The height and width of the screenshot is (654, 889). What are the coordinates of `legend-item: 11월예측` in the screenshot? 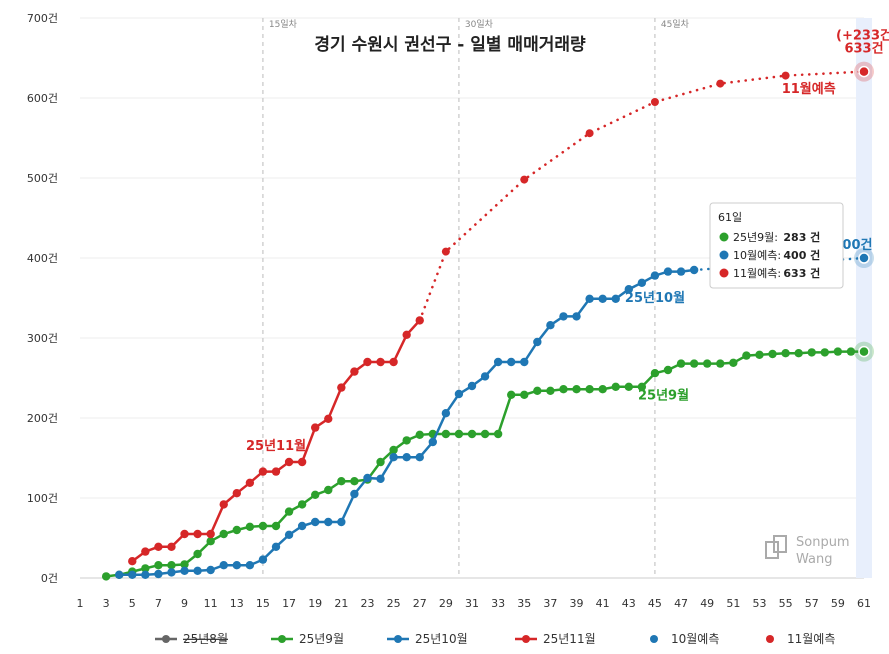 It's located at (800, 639).